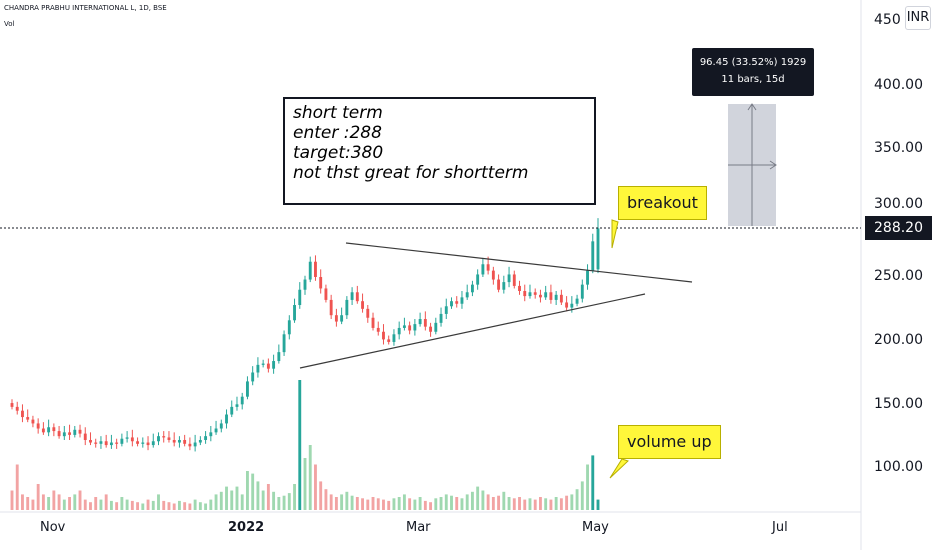 The image size is (932, 550). I want to click on breakout-callout-pointer, so click(615, 234).